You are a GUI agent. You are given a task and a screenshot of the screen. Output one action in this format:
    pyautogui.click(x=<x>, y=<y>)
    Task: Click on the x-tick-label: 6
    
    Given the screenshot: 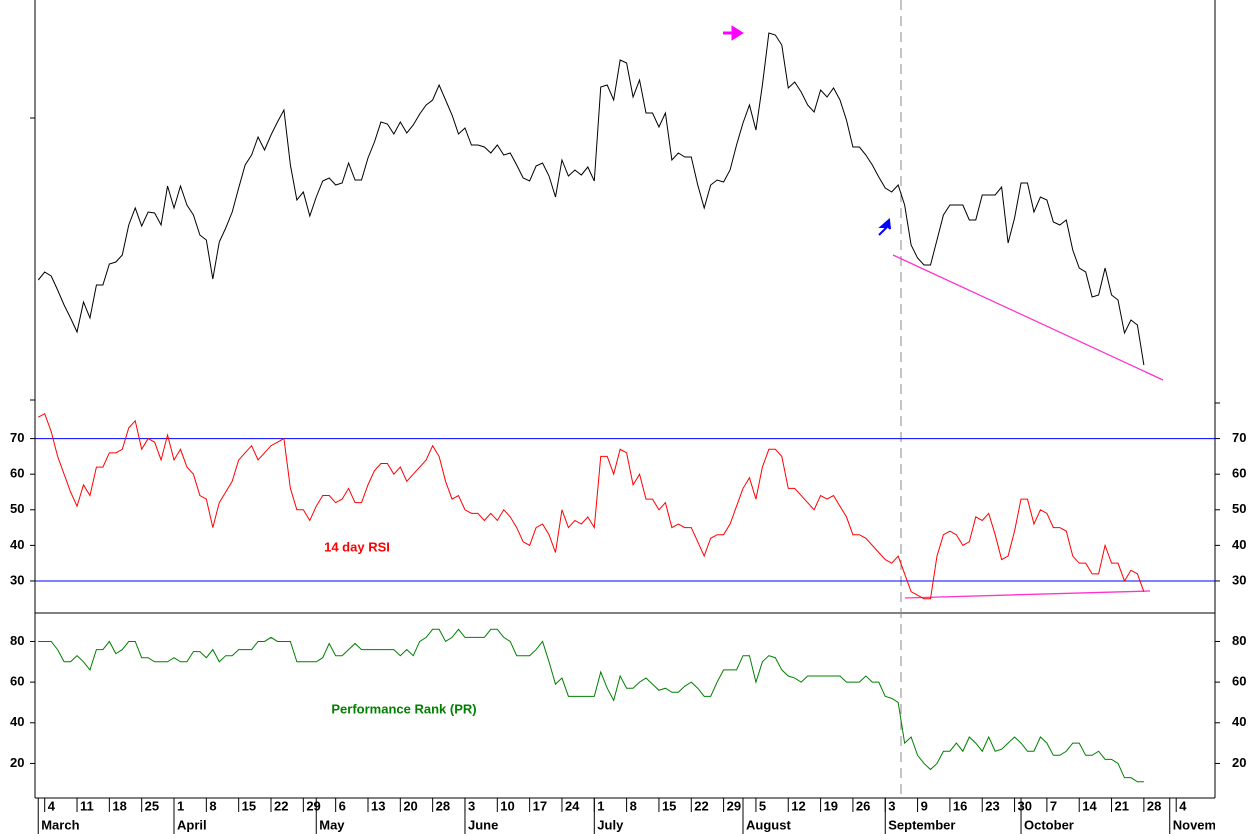 What is the action you would take?
    pyautogui.click(x=342, y=805)
    